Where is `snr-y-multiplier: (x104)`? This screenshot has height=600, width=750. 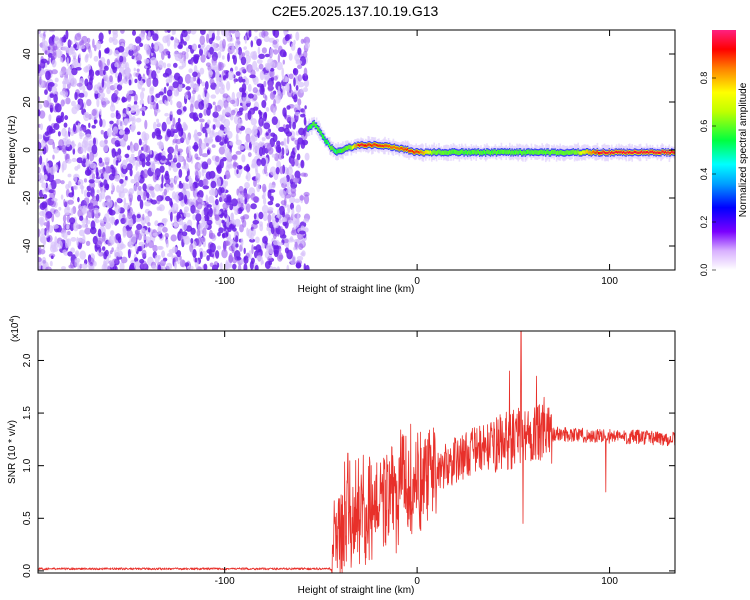
snr-y-multiplier: (x104) is located at coordinates (15, 328).